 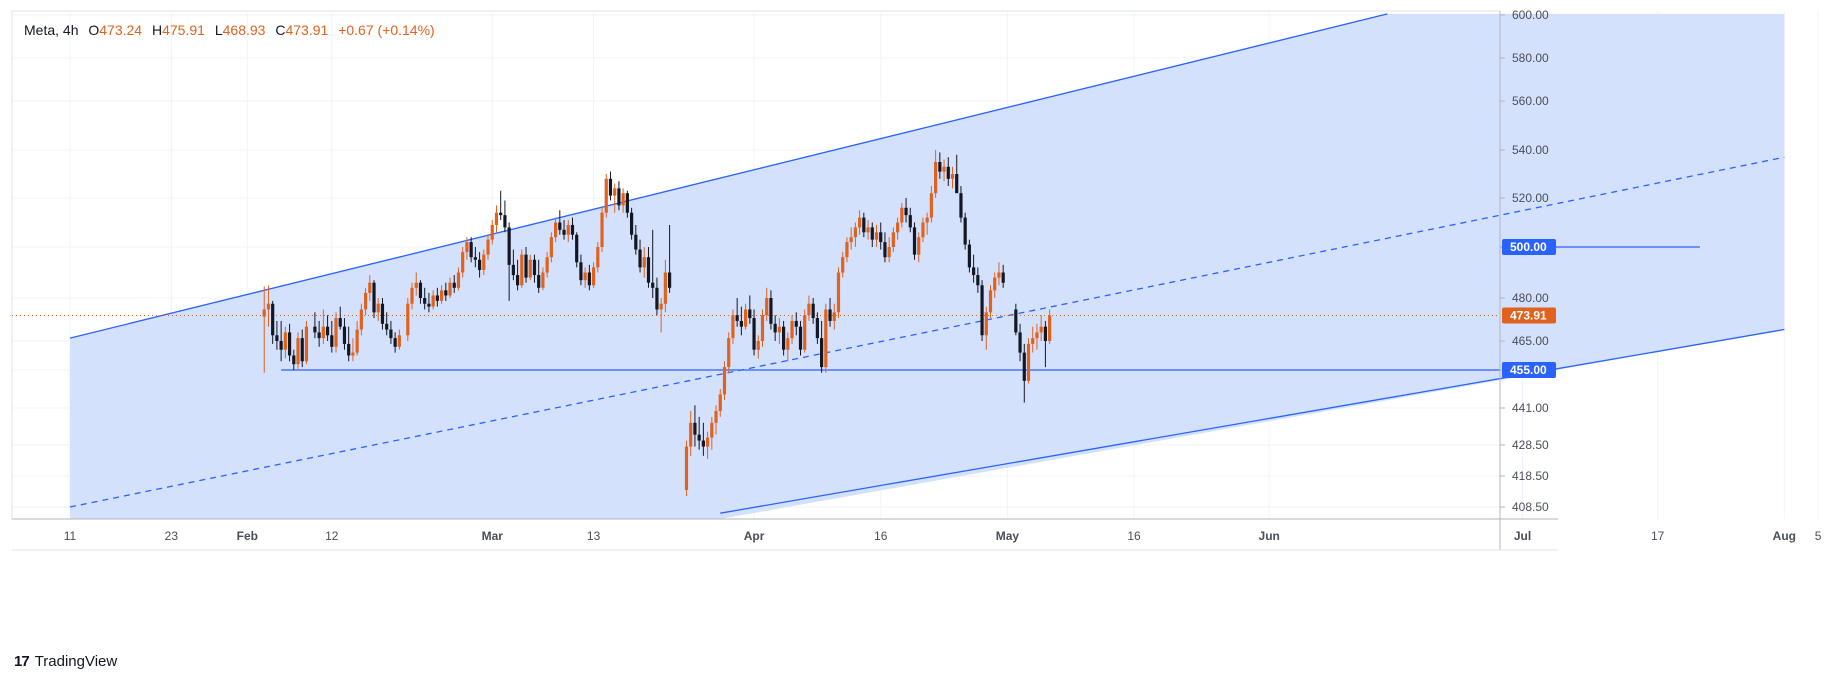 I want to click on legend-close-label: C, so click(x=280, y=30).